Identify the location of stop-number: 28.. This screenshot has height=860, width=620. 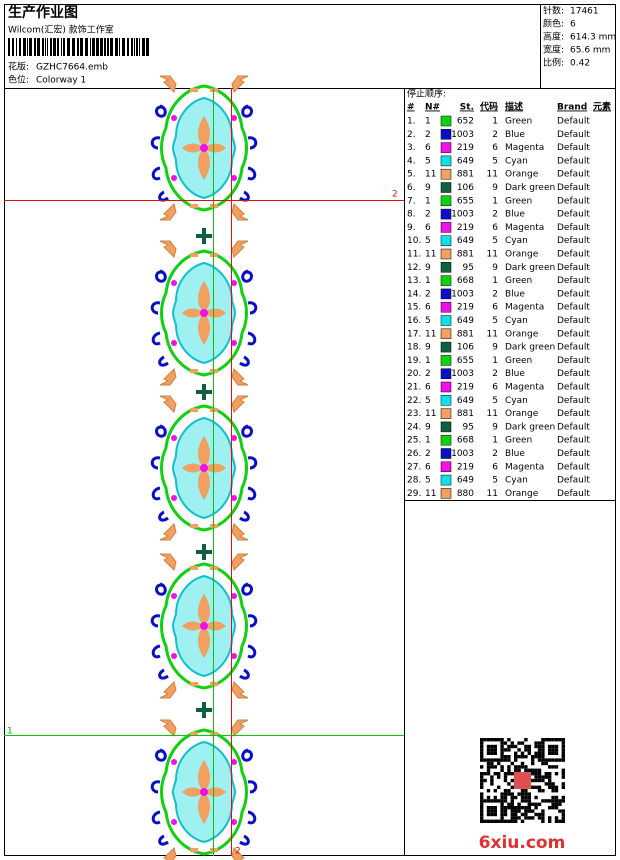
(414, 481).